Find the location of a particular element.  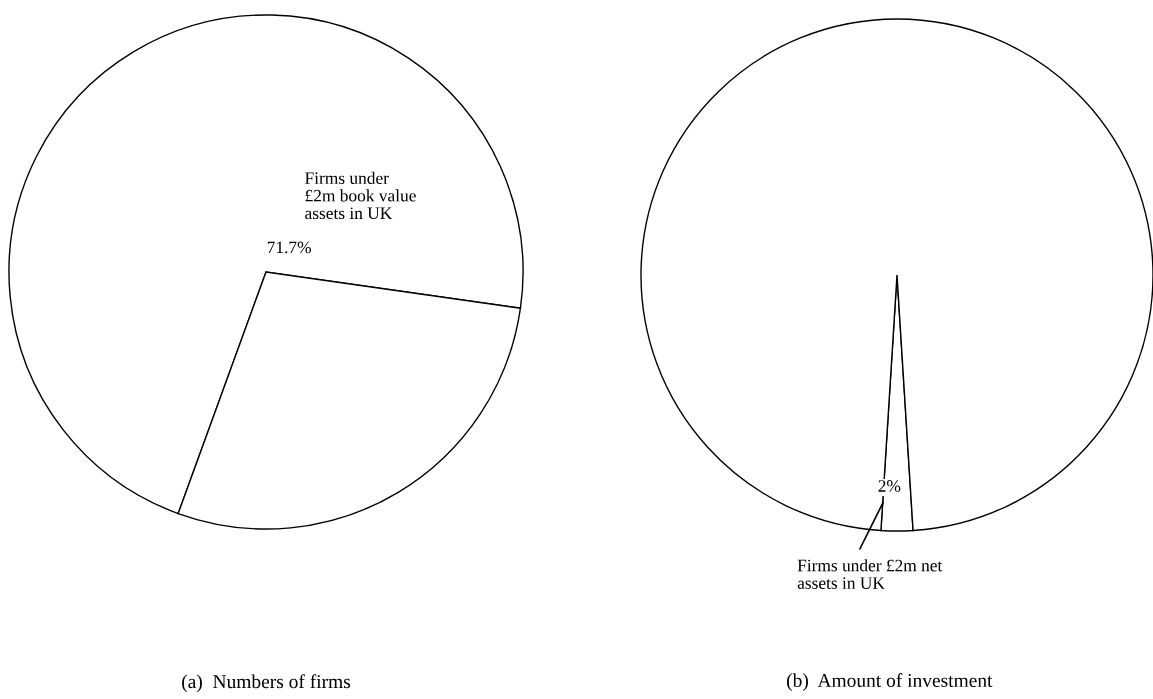

slice-label: Firms under £2m net assets in UK is located at coordinates (870, 574).